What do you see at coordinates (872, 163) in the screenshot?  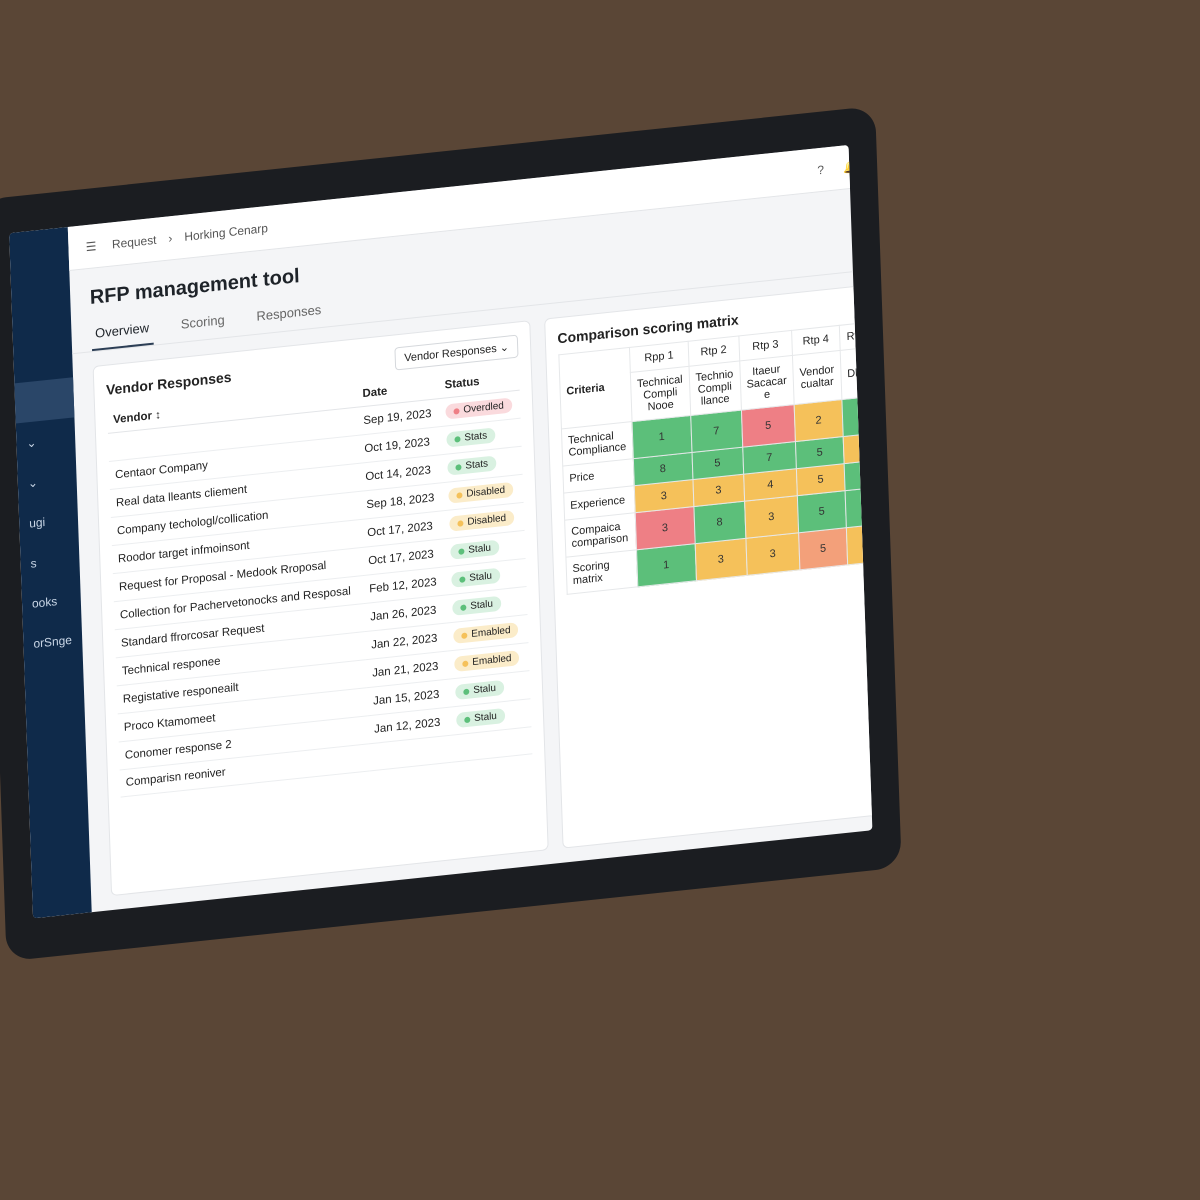 I see `avatar` at bounding box center [872, 163].